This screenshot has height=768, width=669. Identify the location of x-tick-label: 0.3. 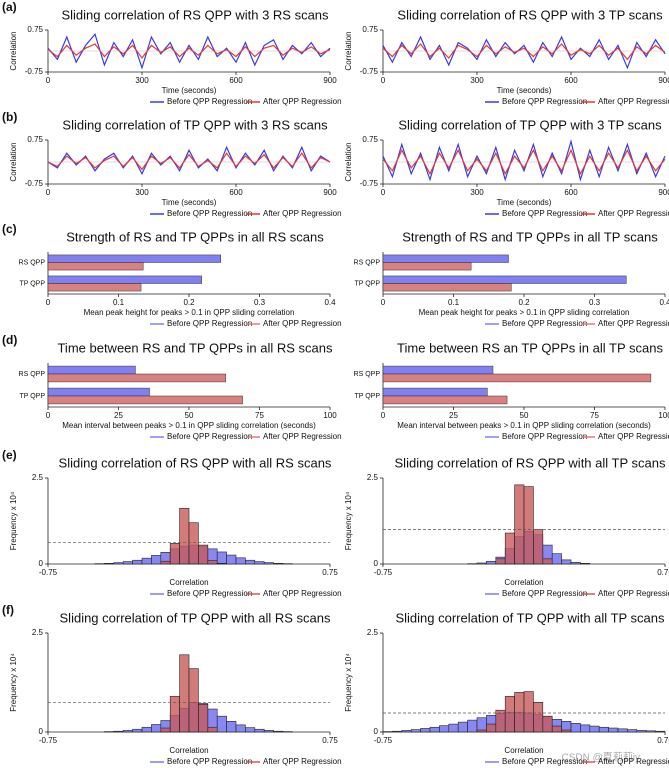
(260, 302).